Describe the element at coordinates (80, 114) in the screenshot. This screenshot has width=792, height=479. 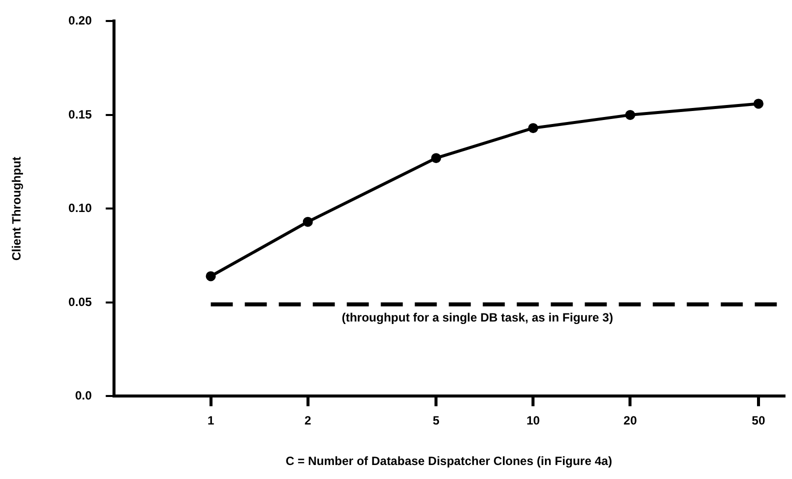
I see `y-tick-label: 0.15` at that location.